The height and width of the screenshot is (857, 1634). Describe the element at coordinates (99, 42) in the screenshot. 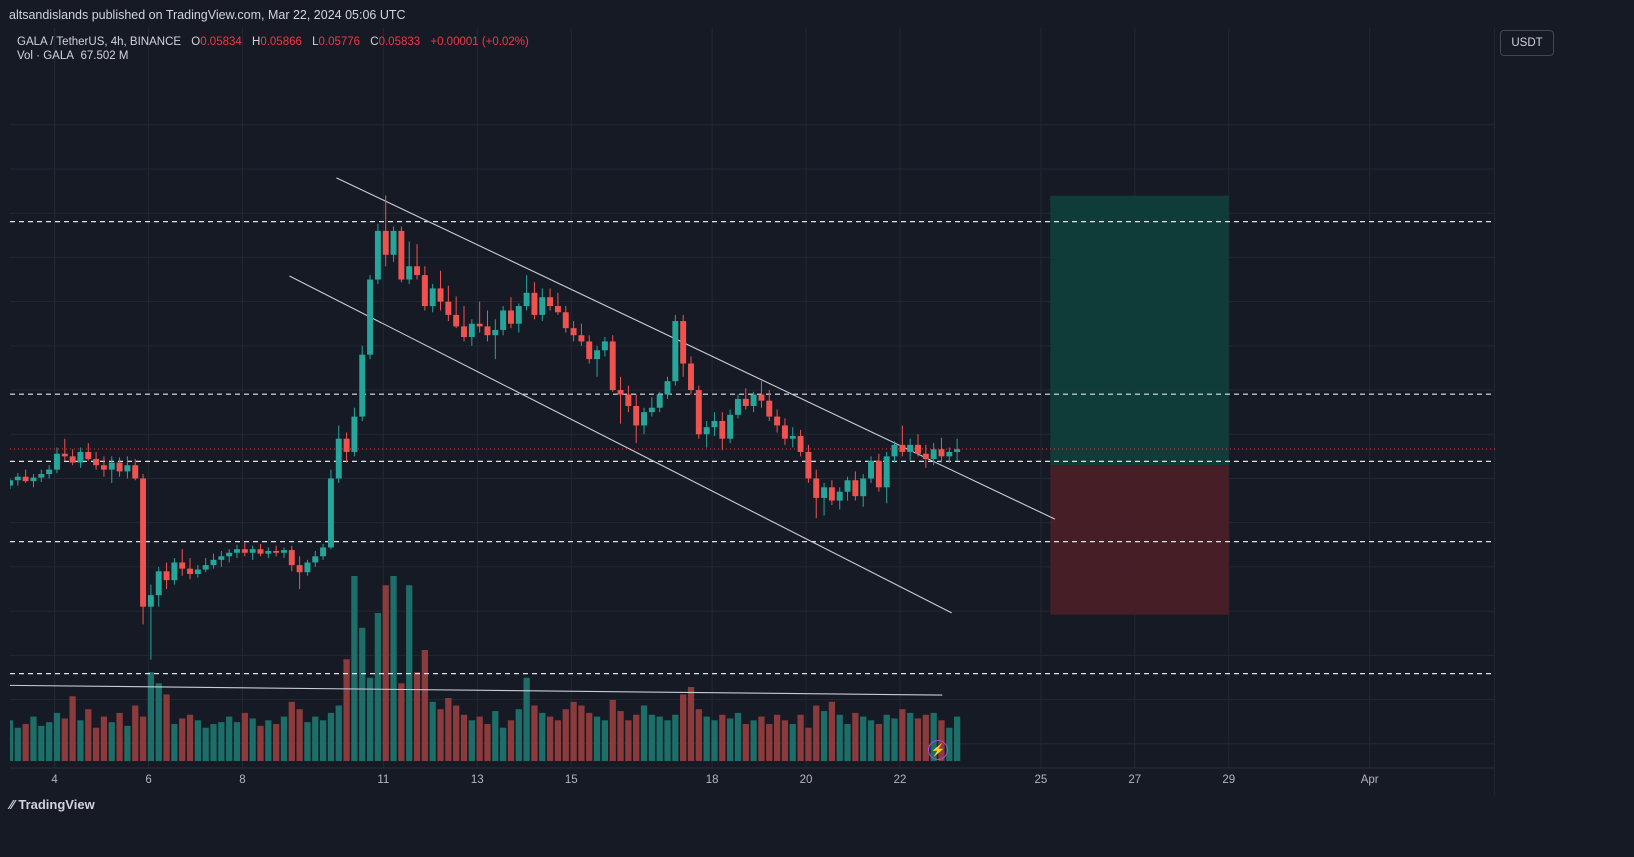

I see `symbol-title: GALA / TetherUS, 4h, BINANCE` at that location.